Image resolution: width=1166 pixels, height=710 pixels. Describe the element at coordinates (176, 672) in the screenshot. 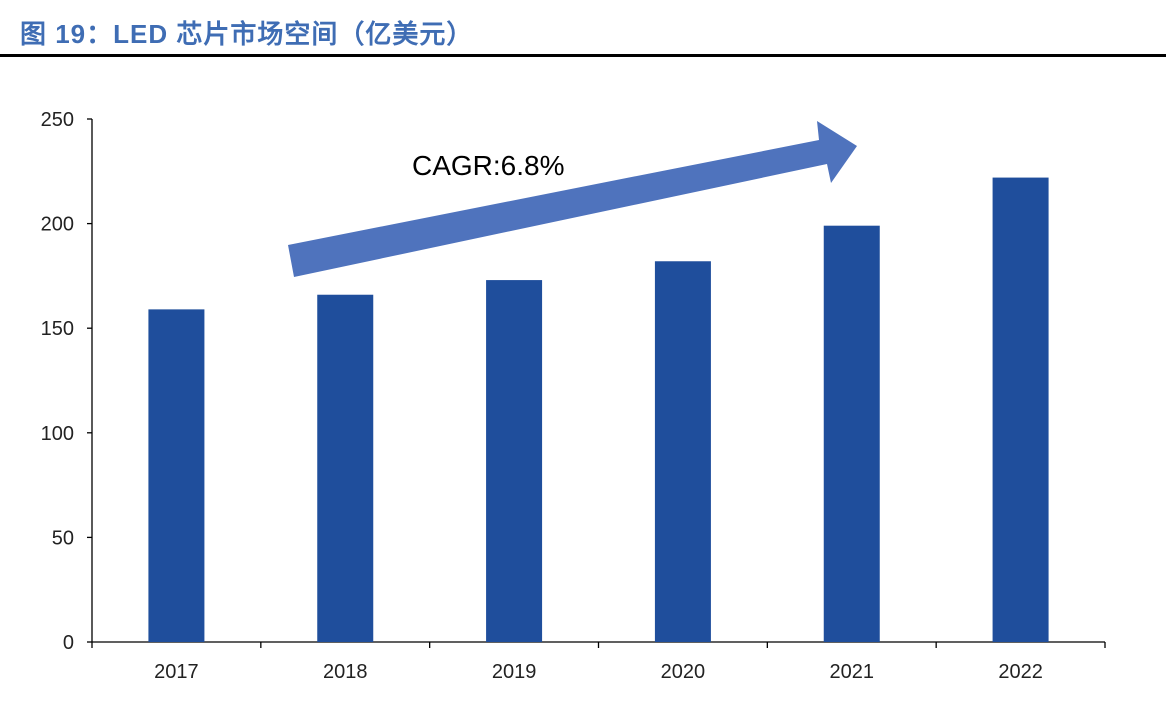

I see `x-tick-label: 2017` at that location.